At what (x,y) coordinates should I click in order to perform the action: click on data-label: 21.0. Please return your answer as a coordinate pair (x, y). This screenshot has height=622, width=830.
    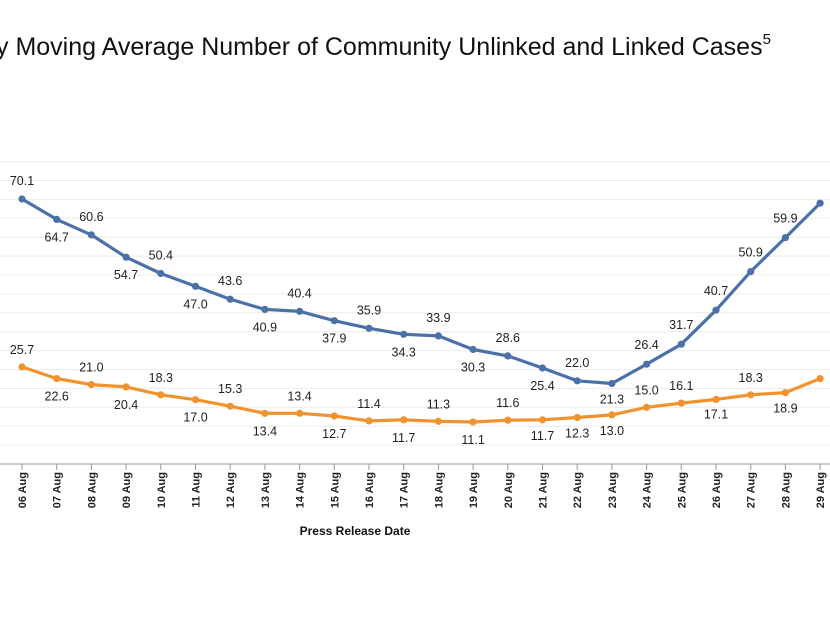
    Looking at the image, I should click on (91, 368).